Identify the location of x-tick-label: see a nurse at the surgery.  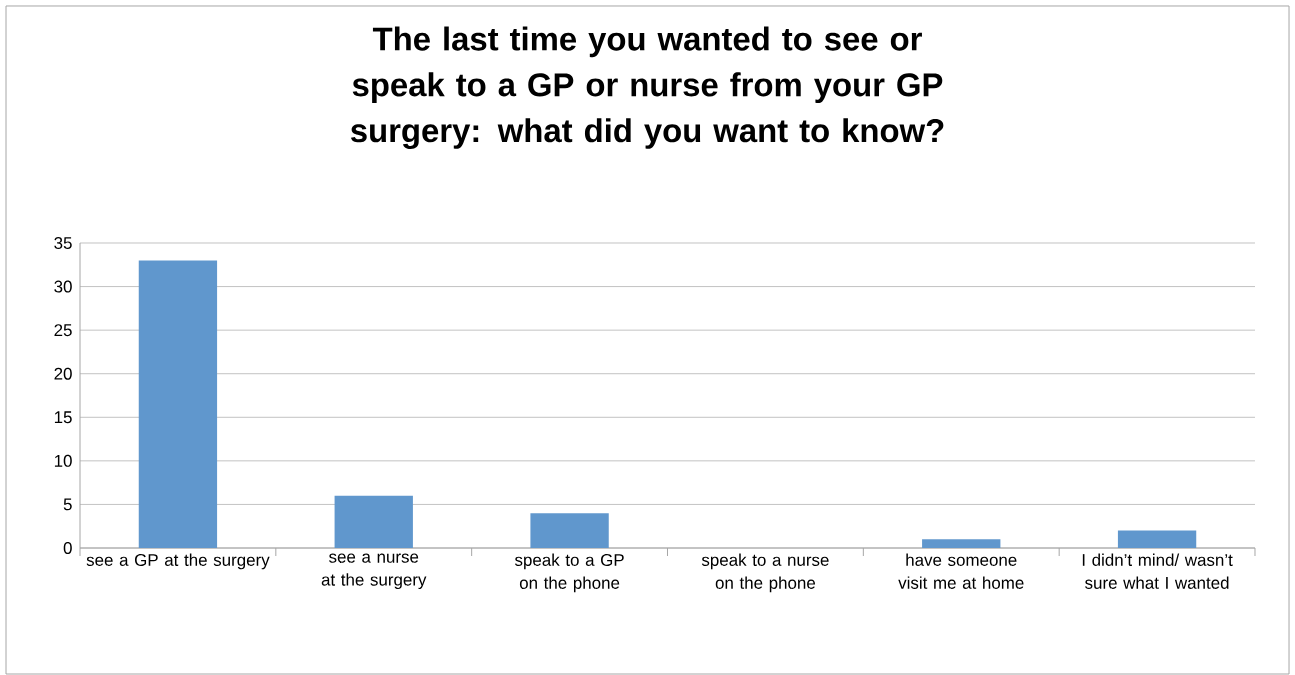
(374, 571).